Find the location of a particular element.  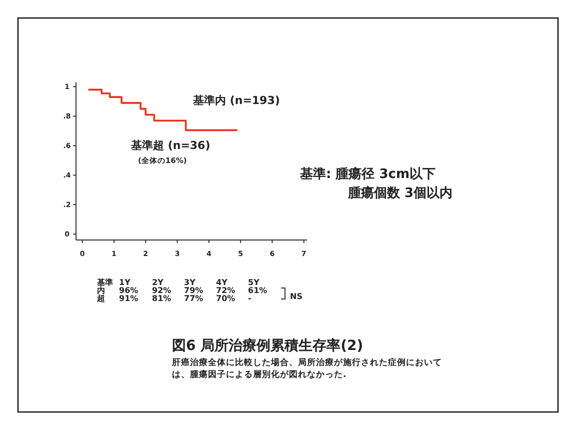

text: 96% is located at coordinates (128, 290).